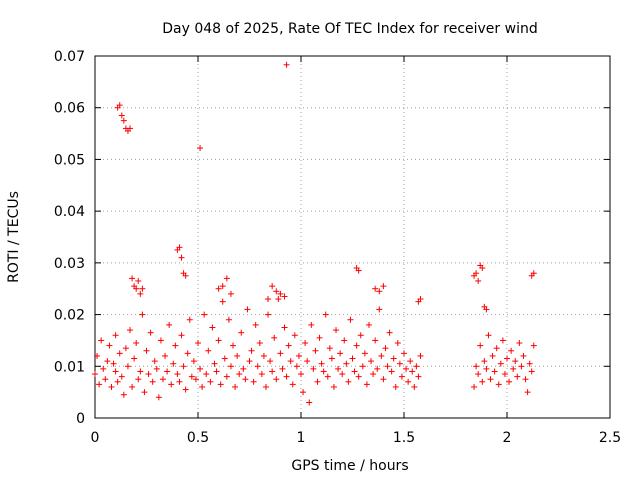  I want to click on x-tick-label: 2.5, so click(610, 438).